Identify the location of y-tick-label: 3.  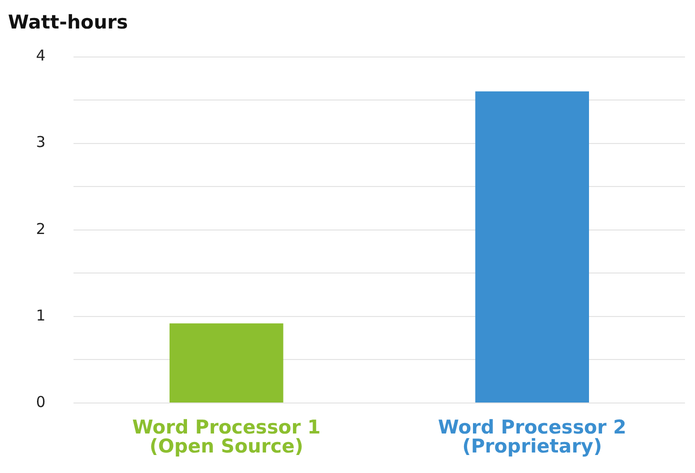
(41, 142).